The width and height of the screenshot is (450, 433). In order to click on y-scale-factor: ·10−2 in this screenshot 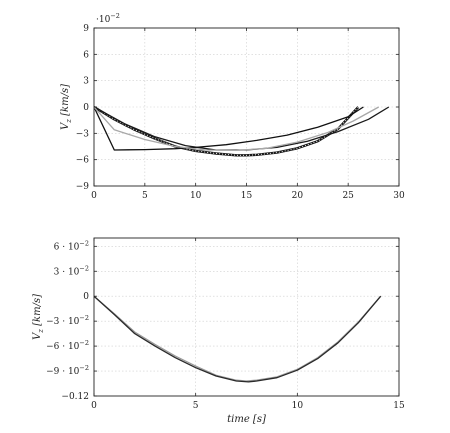, I will do `click(108, 18)`.